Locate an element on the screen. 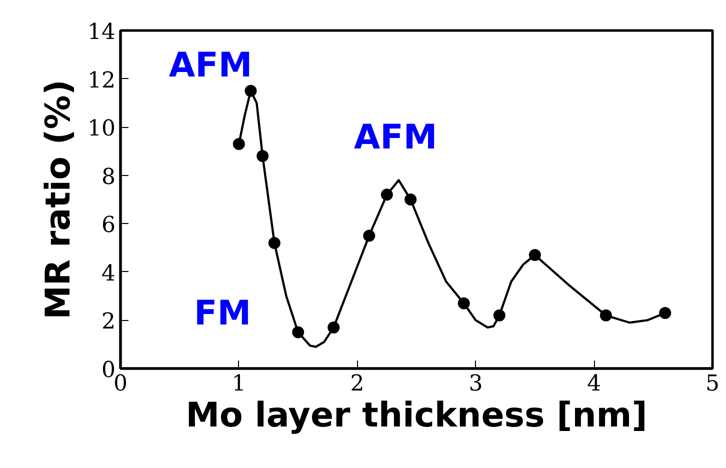 Image resolution: width=726 pixels, height=468 pixels. x-tick-label: 4 is located at coordinates (594, 384).